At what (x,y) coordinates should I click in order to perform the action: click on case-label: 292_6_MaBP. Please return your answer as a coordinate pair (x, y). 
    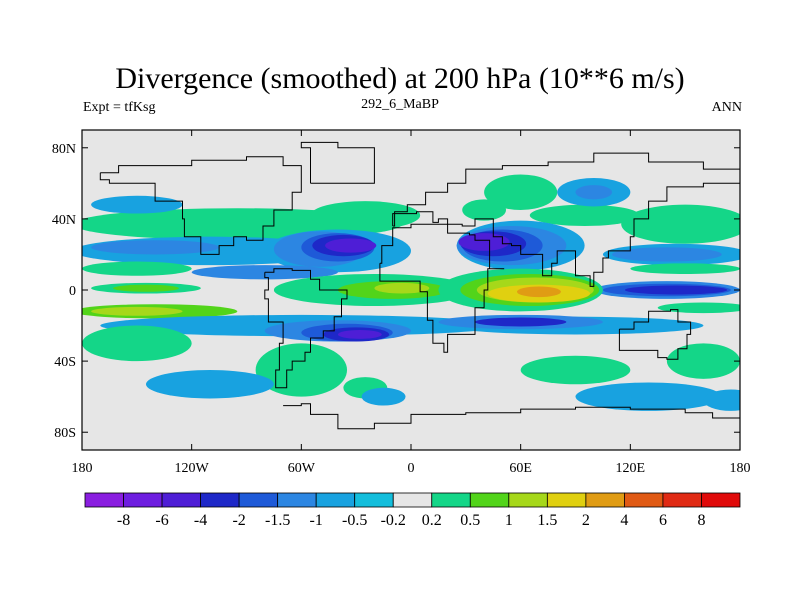
    Looking at the image, I should click on (400, 104).